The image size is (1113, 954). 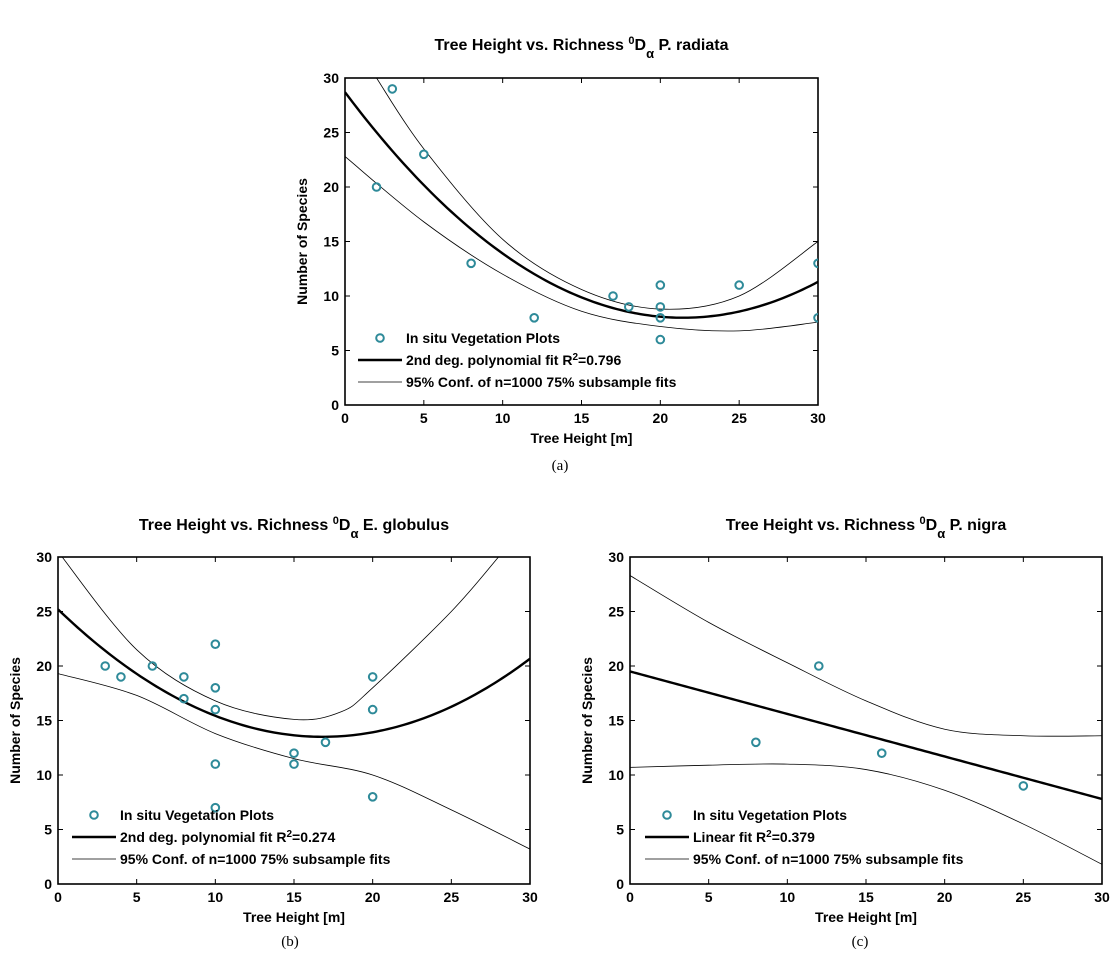 What do you see at coordinates (581, 244) in the screenshot?
I see `confidence-lower-line` at bounding box center [581, 244].